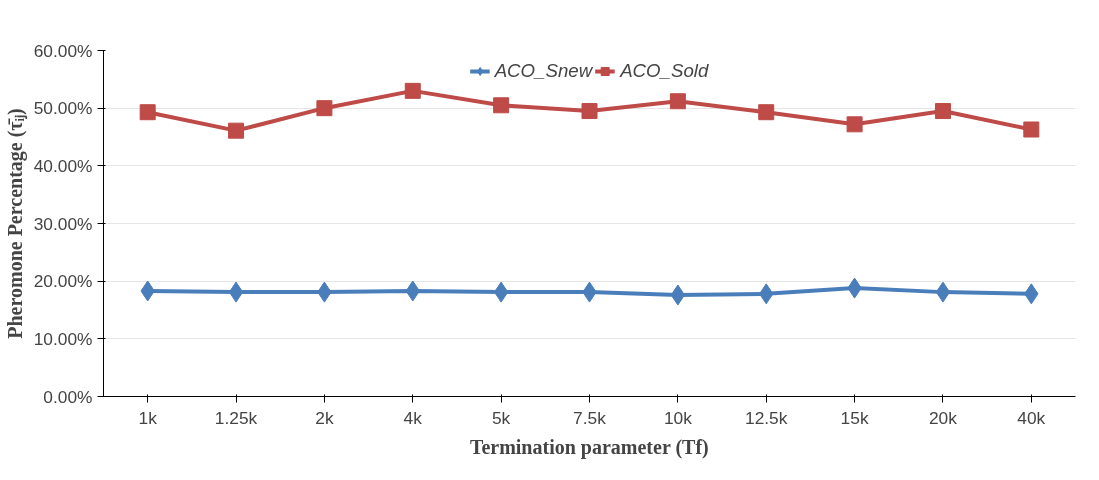 This screenshot has height=480, width=1099. Describe the element at coordinates (148, 417) in the screenshot. I see `x-tick-label: 1k` at that location.